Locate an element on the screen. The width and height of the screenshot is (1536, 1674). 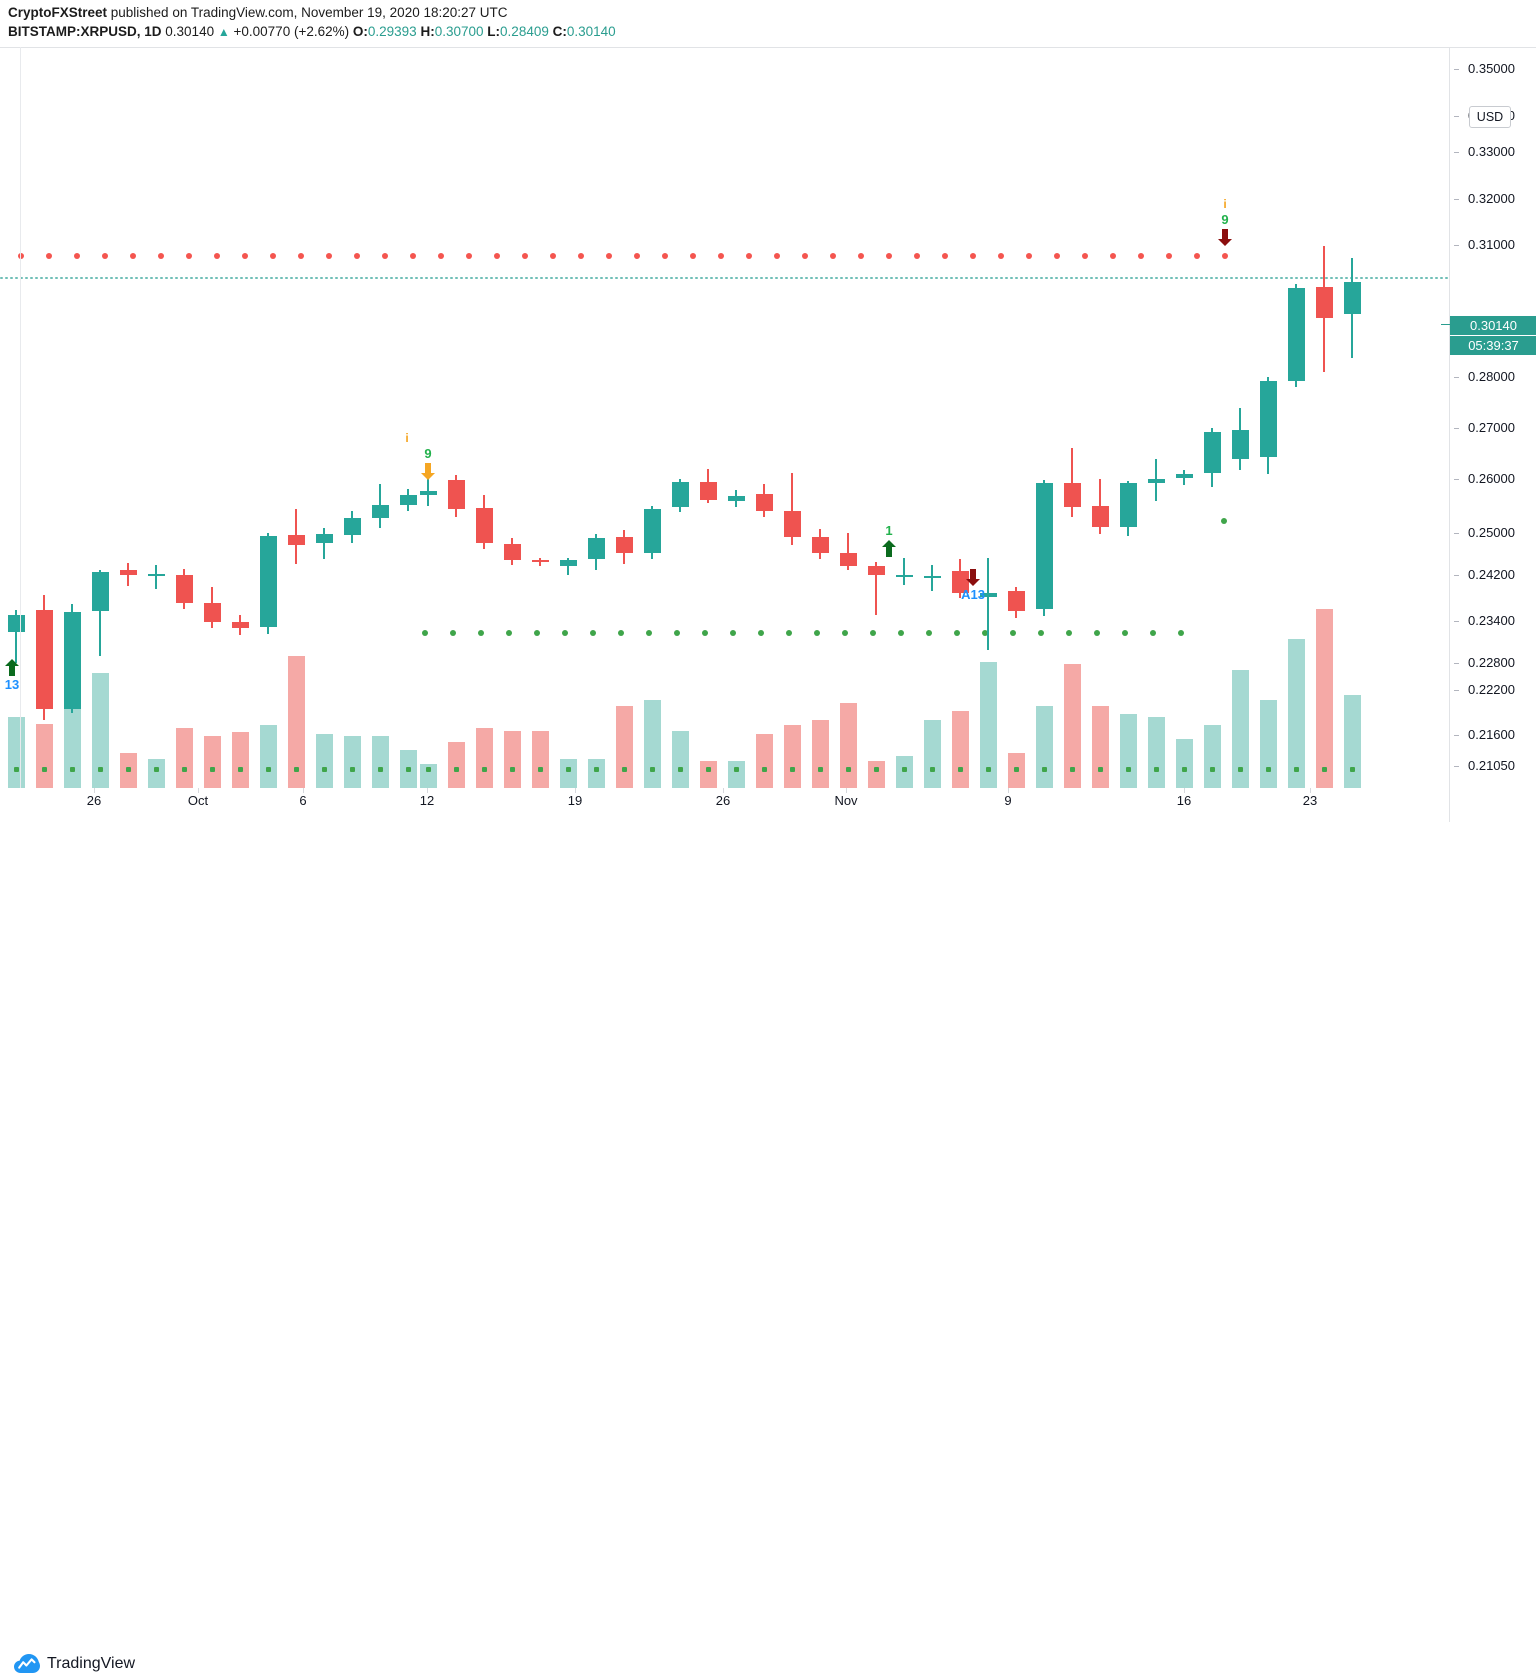
price-axis-label: 0.23400 is located at coordinates (1491, 620).